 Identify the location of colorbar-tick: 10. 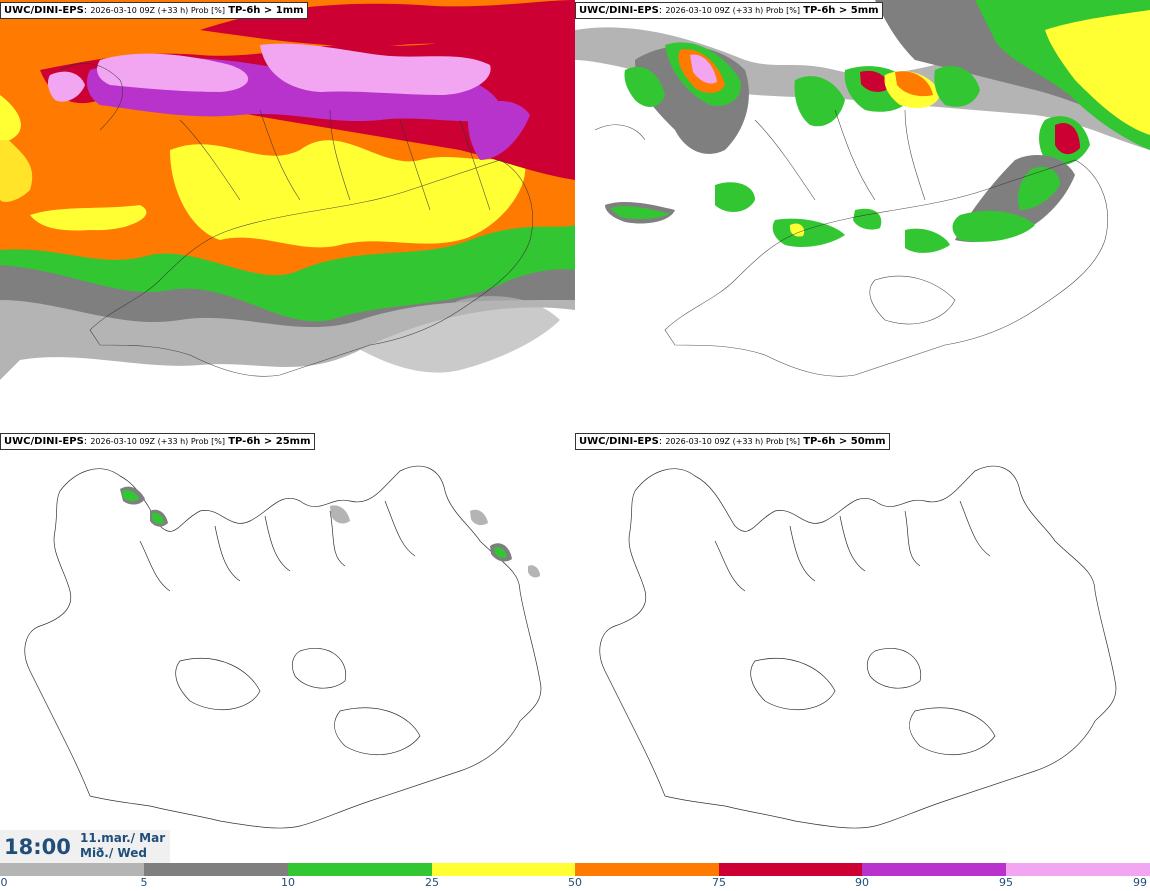
(288, 882).